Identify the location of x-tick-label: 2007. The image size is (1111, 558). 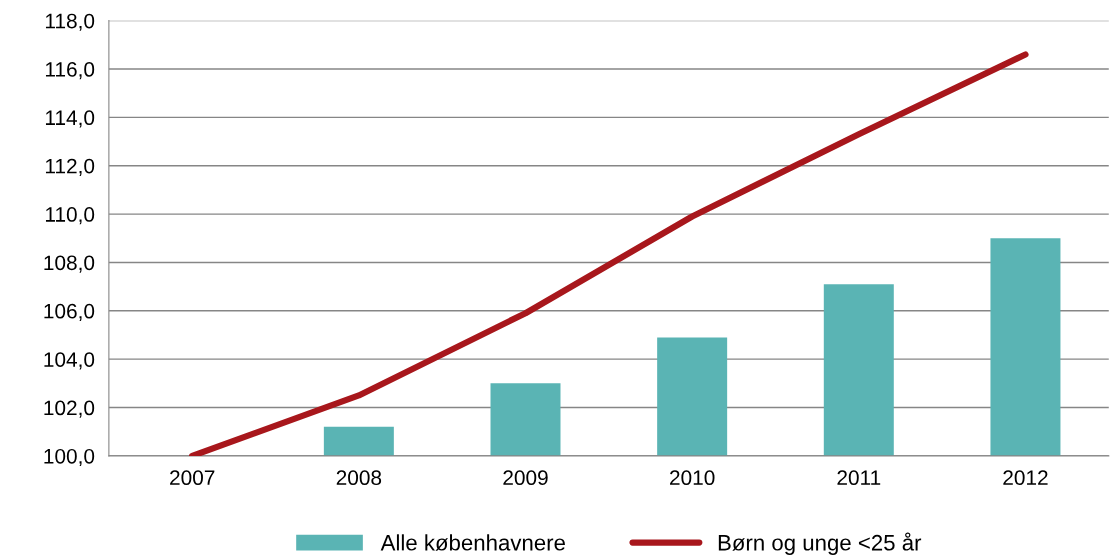
(192, 478).